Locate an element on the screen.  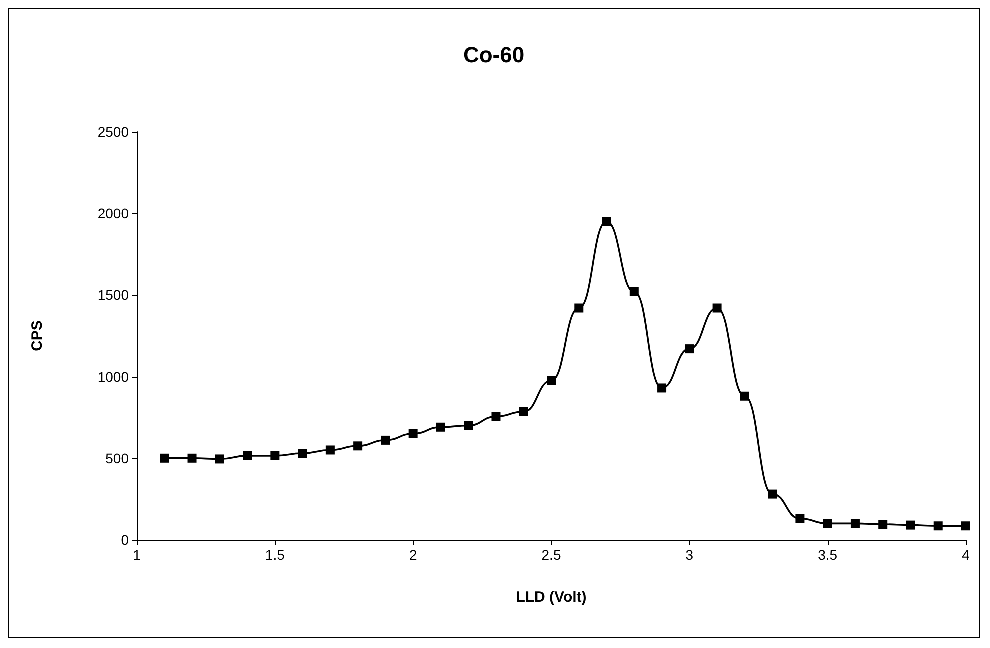
x-tick-label: 2.5 is located at coordinates (552, 555).